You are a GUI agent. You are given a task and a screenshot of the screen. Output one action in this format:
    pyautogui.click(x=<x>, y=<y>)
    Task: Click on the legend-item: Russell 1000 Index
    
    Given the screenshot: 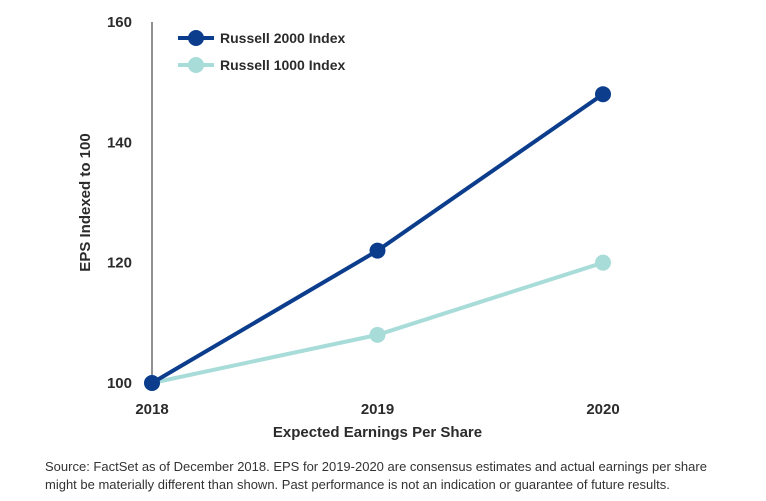 What is the action you would take?
    pyautogui.click(x=262, y=65)
    